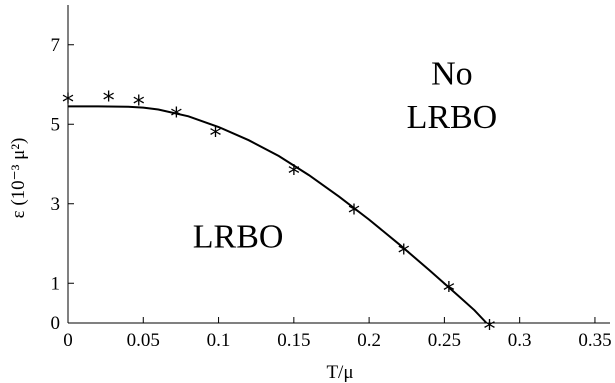 The width and height of the screenshot is (615, 383). Describe the element at coordinates (56, 323) in the screenshot. I see `y-tick-label: 0` at that location.